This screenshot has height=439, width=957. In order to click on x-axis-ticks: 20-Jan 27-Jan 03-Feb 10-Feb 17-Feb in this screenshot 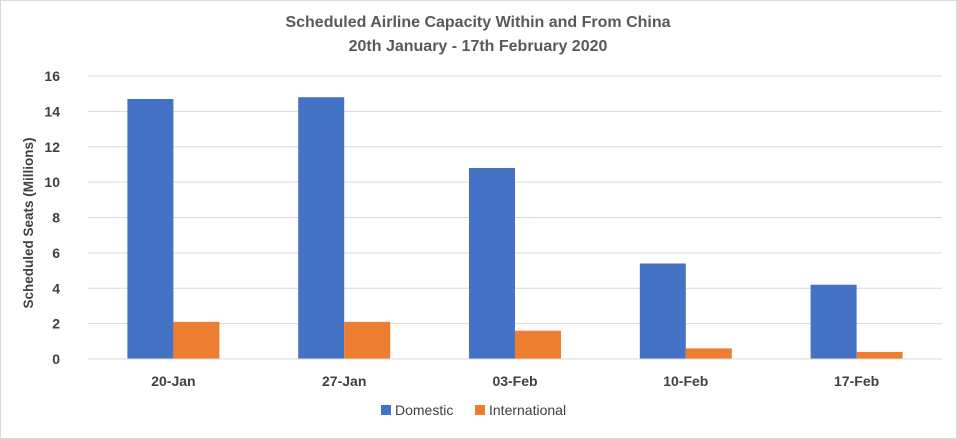, I will do `click(515, 381)`.